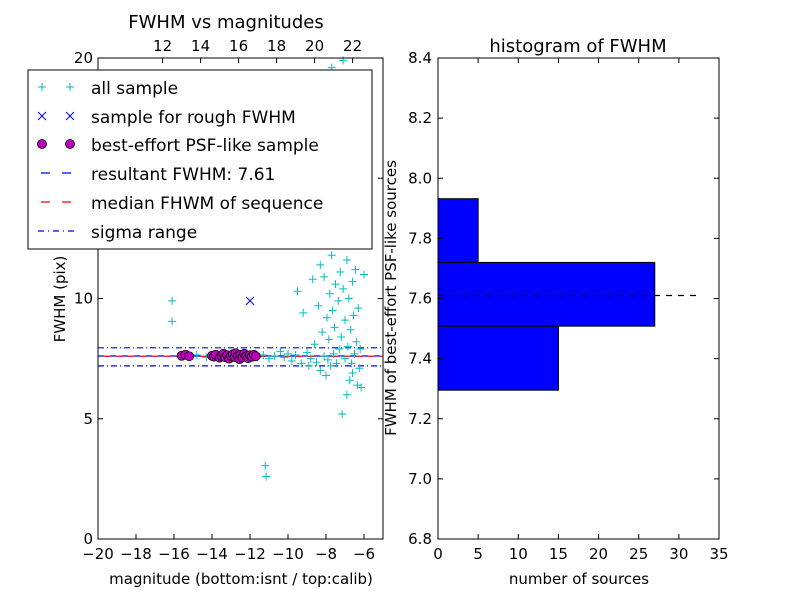 This screenshot has height=600, width=800. What do you see at coordinates (579, 579) in the screenshot?
I see `right-x-axis-label: number of sources` at bounding box center [579, 579].